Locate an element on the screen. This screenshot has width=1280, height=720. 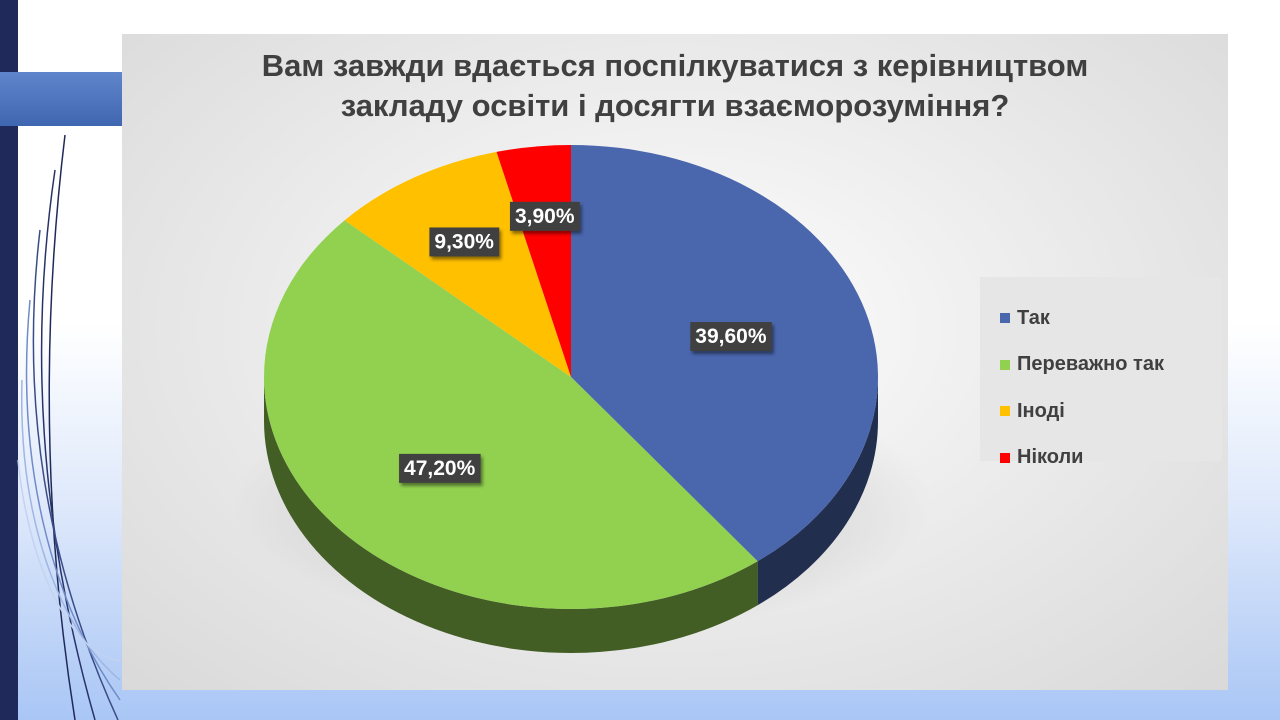
svg-text: 47,20% is located at coordinates (440, 468).